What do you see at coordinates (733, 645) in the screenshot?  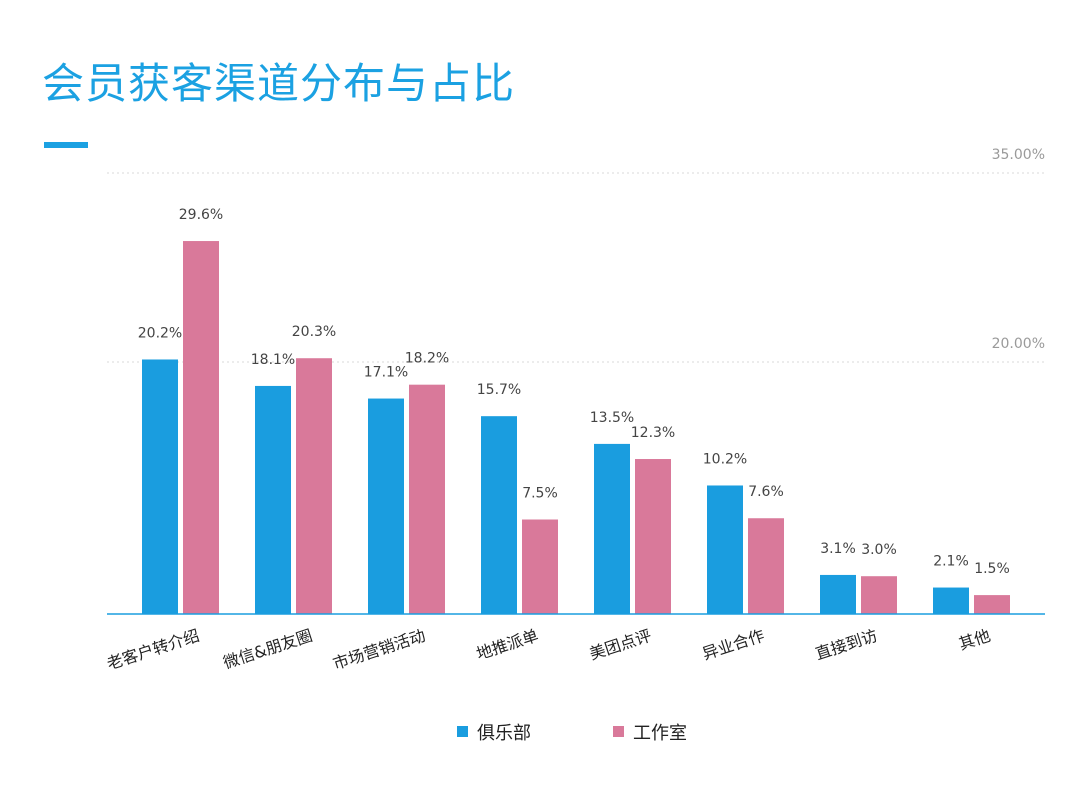 I see `category-label: 异业合作` at bounding box center [733, 645].